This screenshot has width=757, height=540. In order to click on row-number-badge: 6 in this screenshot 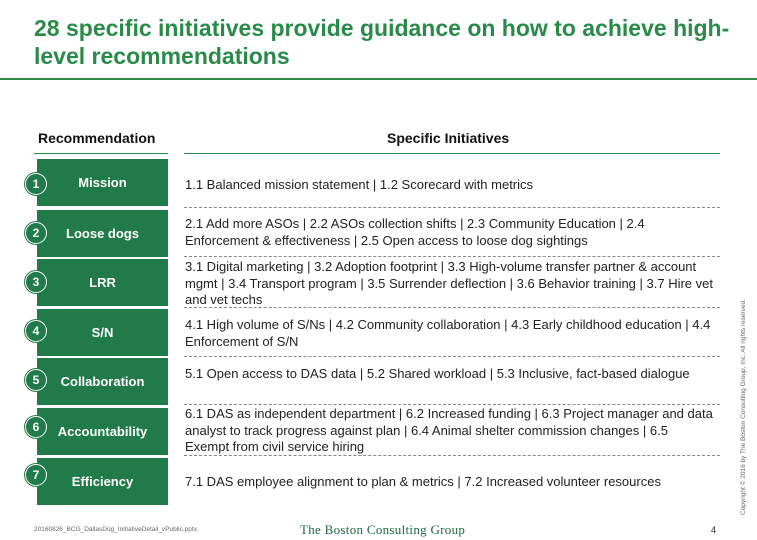, I will do `click(36, 427)`.